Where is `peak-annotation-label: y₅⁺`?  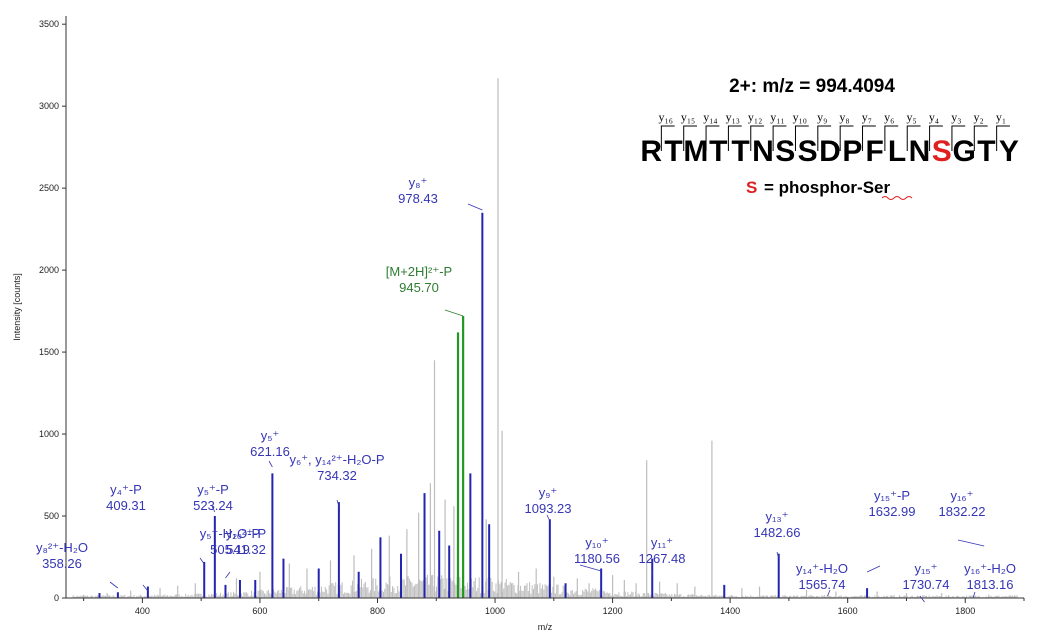
peak-annotation-label: y₅⁺ is located at coordinates (270, 435).